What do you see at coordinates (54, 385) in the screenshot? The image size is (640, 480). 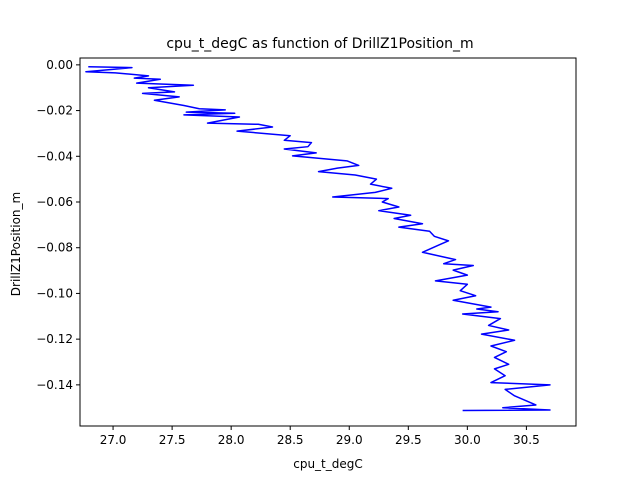 I see `y-tick-label: −0.14` at bounding box center [54, 385].